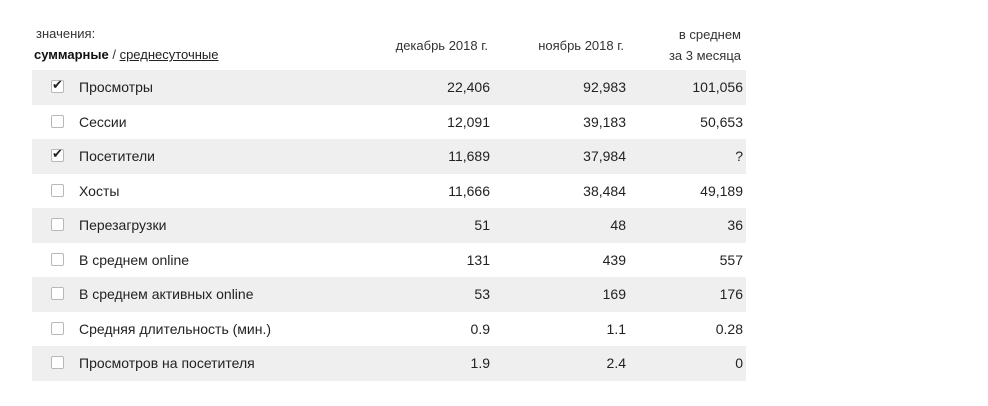  Describe the element at coordinates (614, 294) in the screenshot. I see `value-november: 169` at that location.